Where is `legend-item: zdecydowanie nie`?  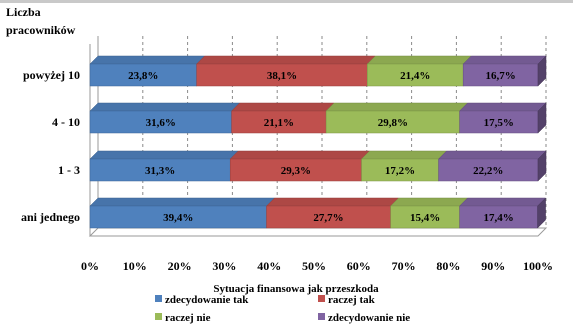
legend-item: zdecydowanie nie is located at coordinates (364, 318).